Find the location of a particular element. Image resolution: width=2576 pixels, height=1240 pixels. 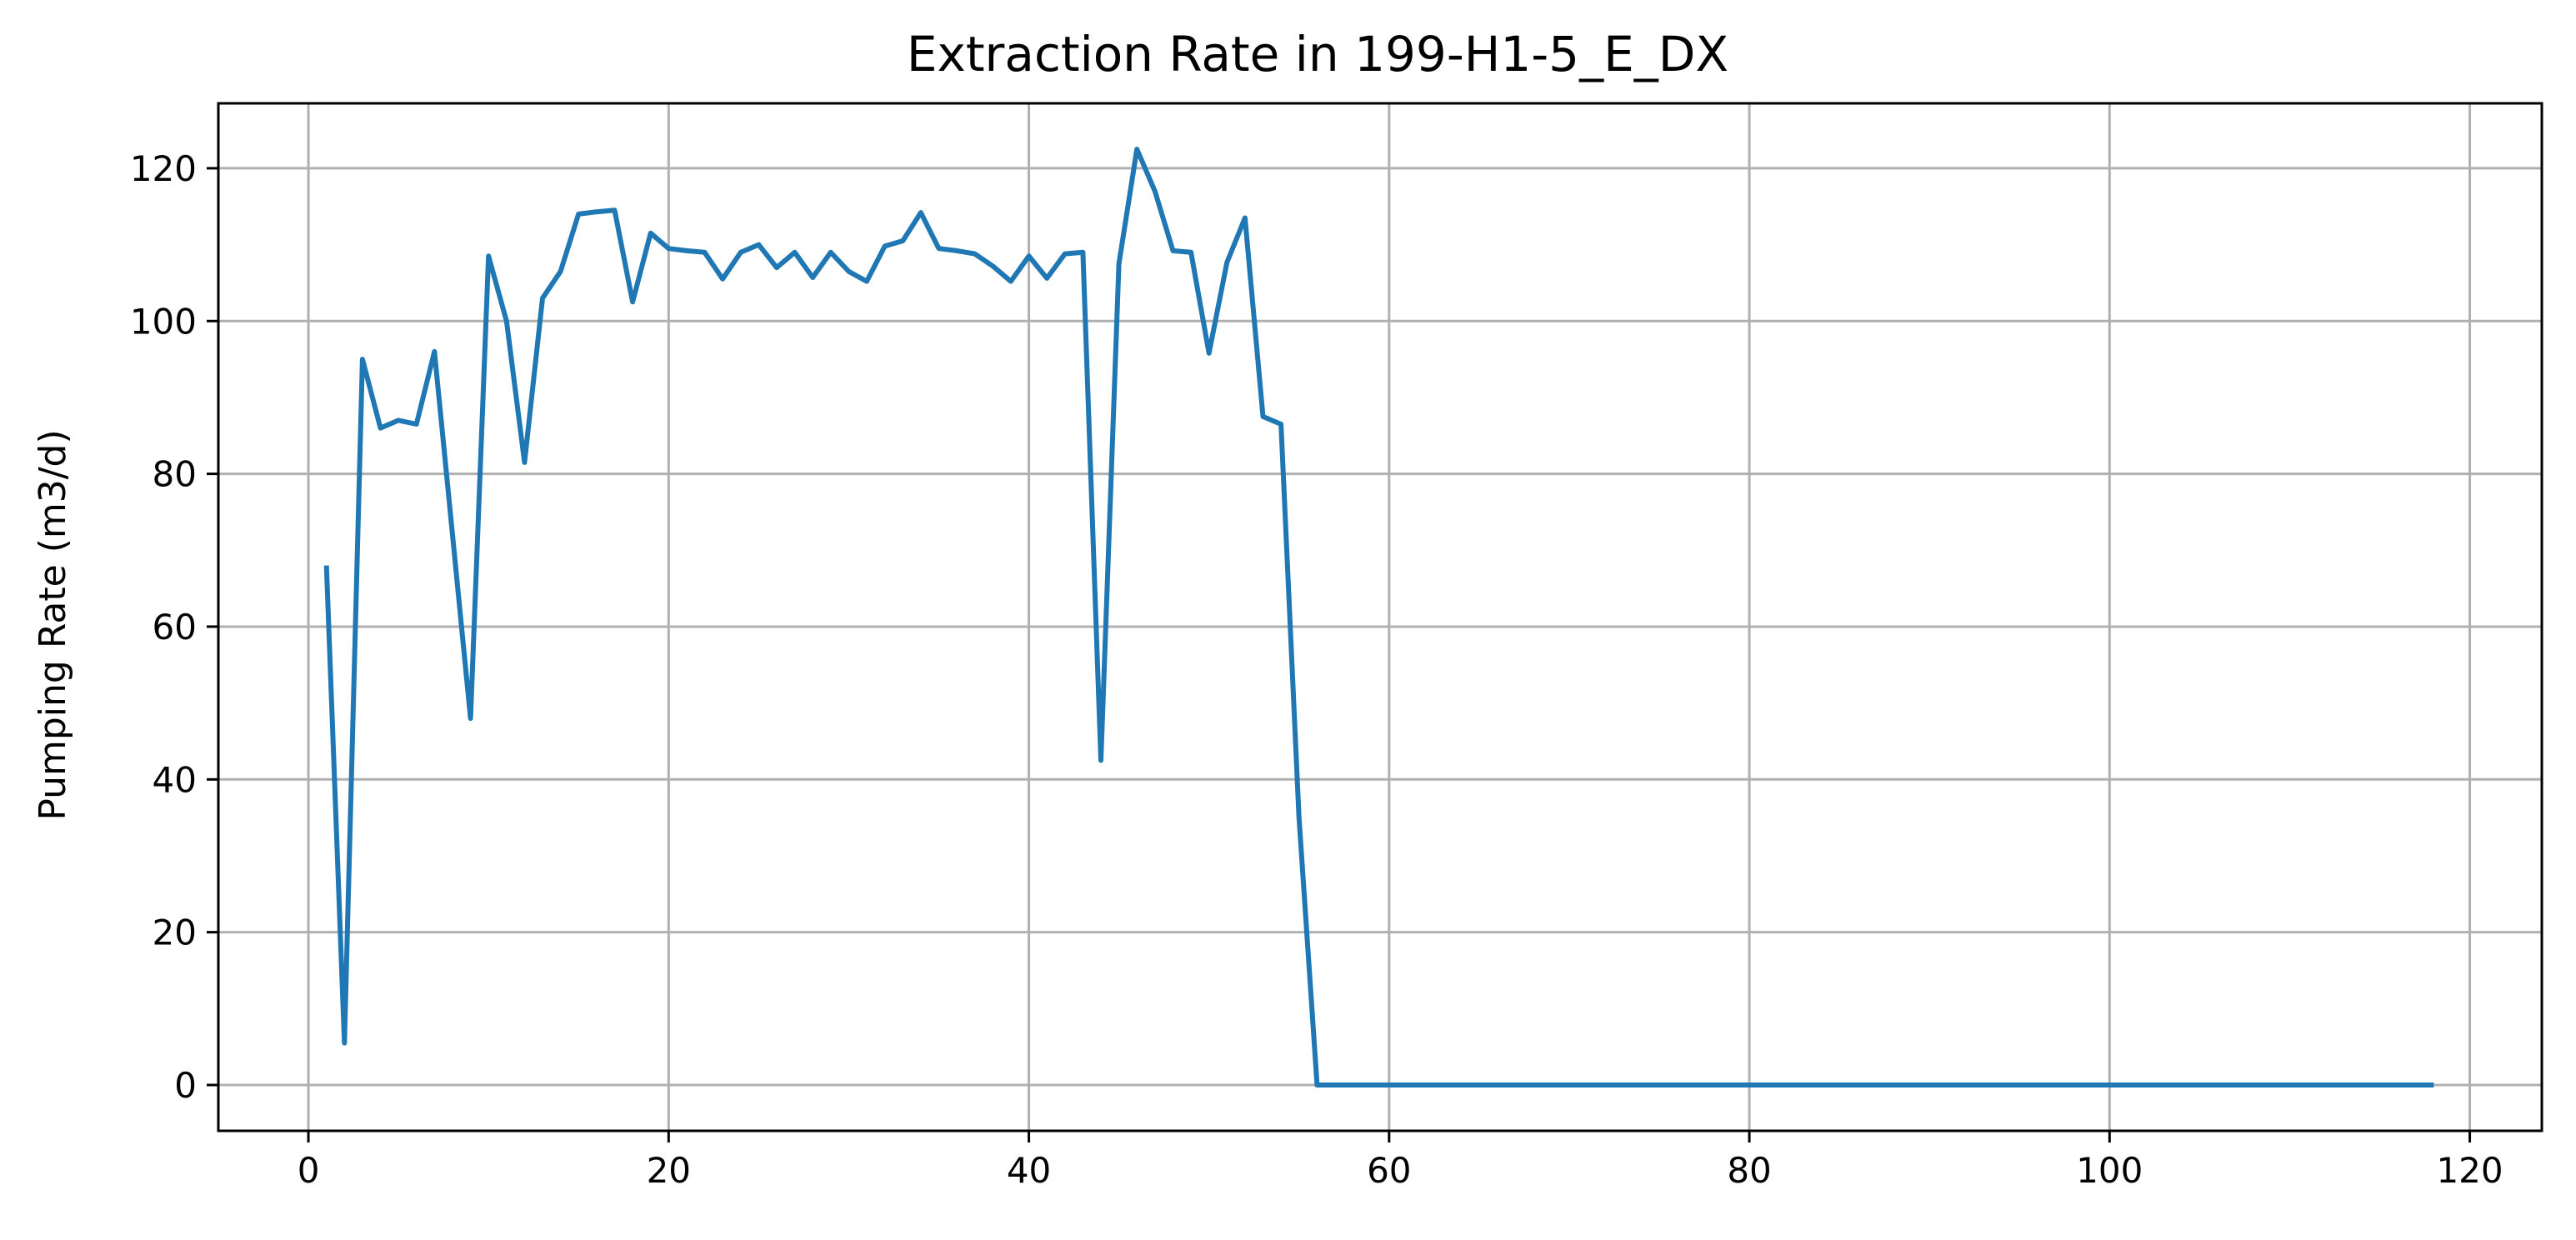

x-axis-ticks: 0 20 40 60 80 100 120 is located at coordinates (1401, 1161).